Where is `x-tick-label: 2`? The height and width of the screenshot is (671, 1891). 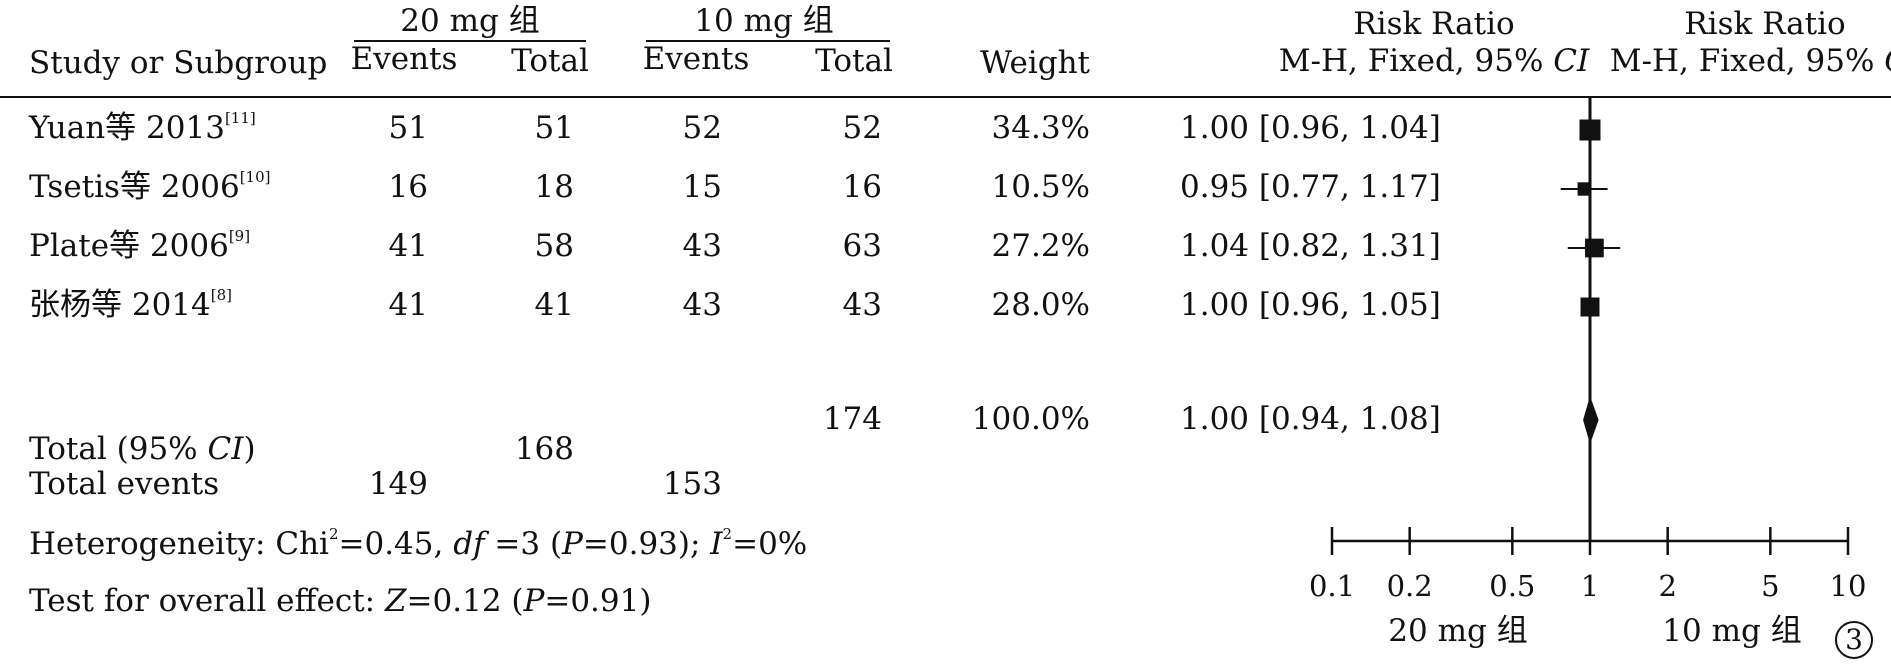 x-tick-label: 2 is located at coordinates (1667, 586).